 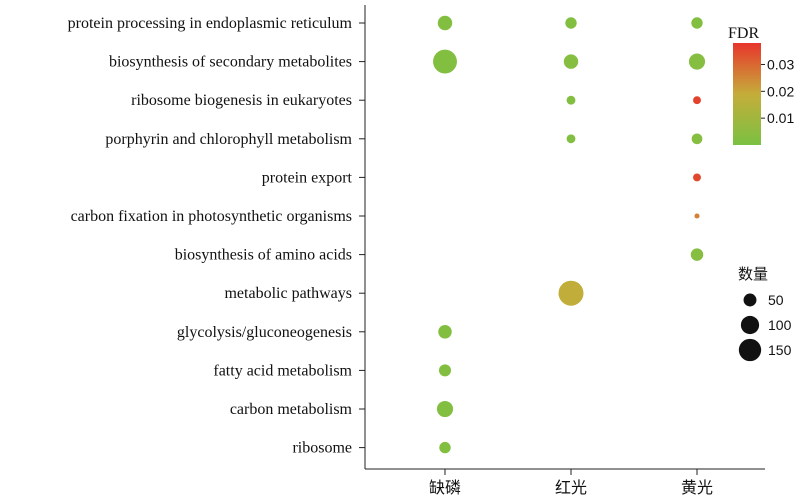 I want to click on x-tick-label: 缺磷, so click(x=445, y=487).